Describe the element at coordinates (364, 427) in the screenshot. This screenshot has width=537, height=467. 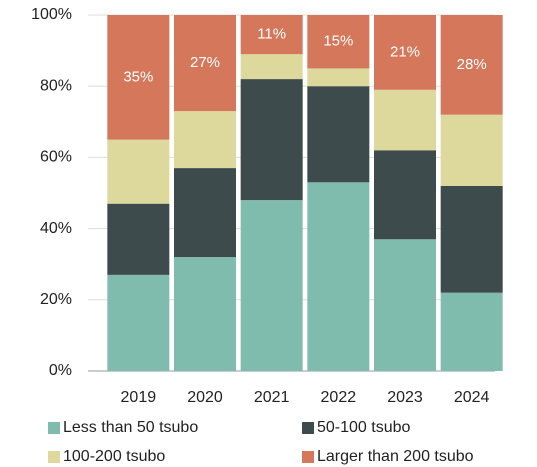
I see `legend-label: 50-100 tsubo` at that location.